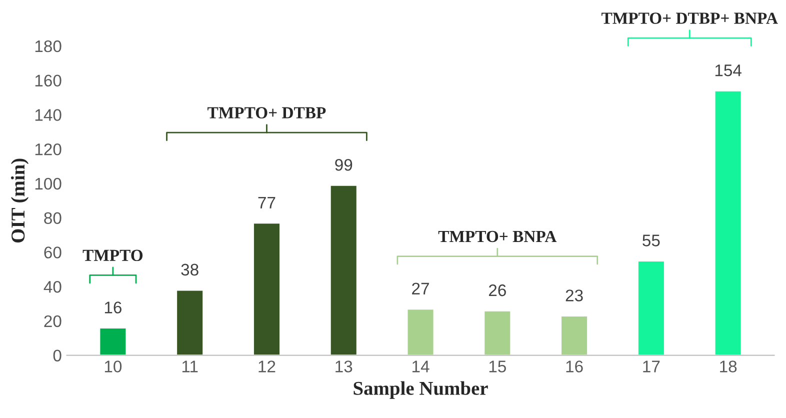 The height and width of the screenshot is (418, 786). Describe the element at coordinates (53, 321) in the screenshot. I see `y-tick-label: 20` at that location.